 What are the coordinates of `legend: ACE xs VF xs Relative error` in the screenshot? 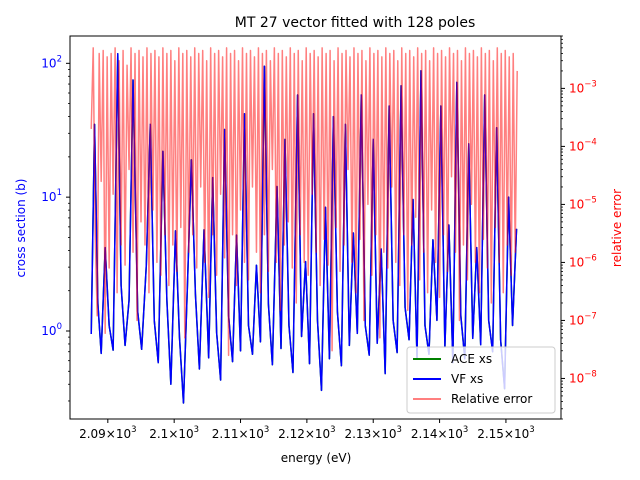 It's located at (481, 380).